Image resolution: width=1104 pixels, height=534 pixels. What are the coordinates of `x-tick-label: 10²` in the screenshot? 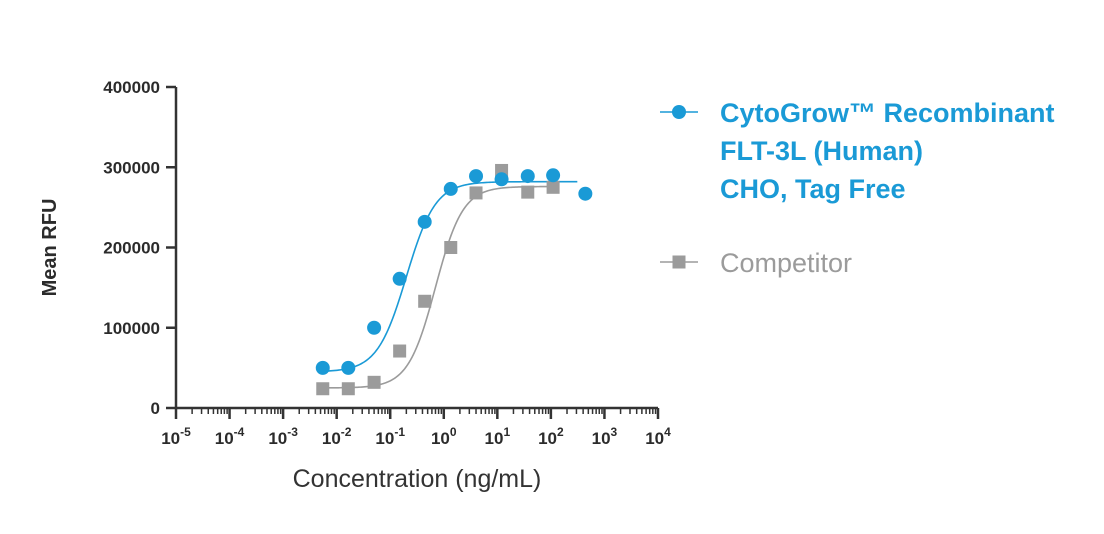 It's located at (551, 436).